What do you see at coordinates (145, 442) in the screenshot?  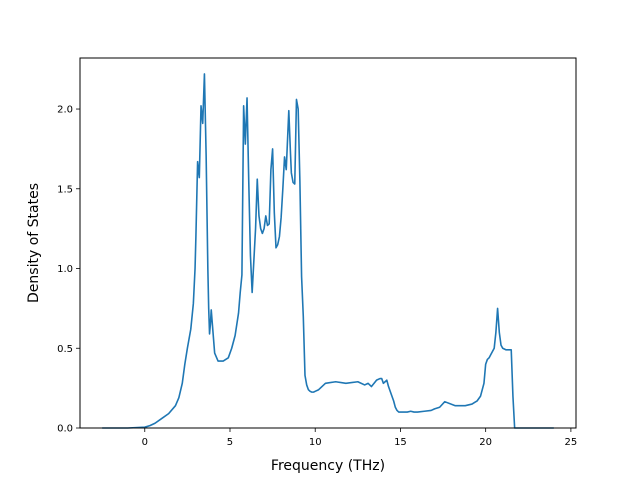 I see `x-tick-label: 0` at bounding box center [145, 442].